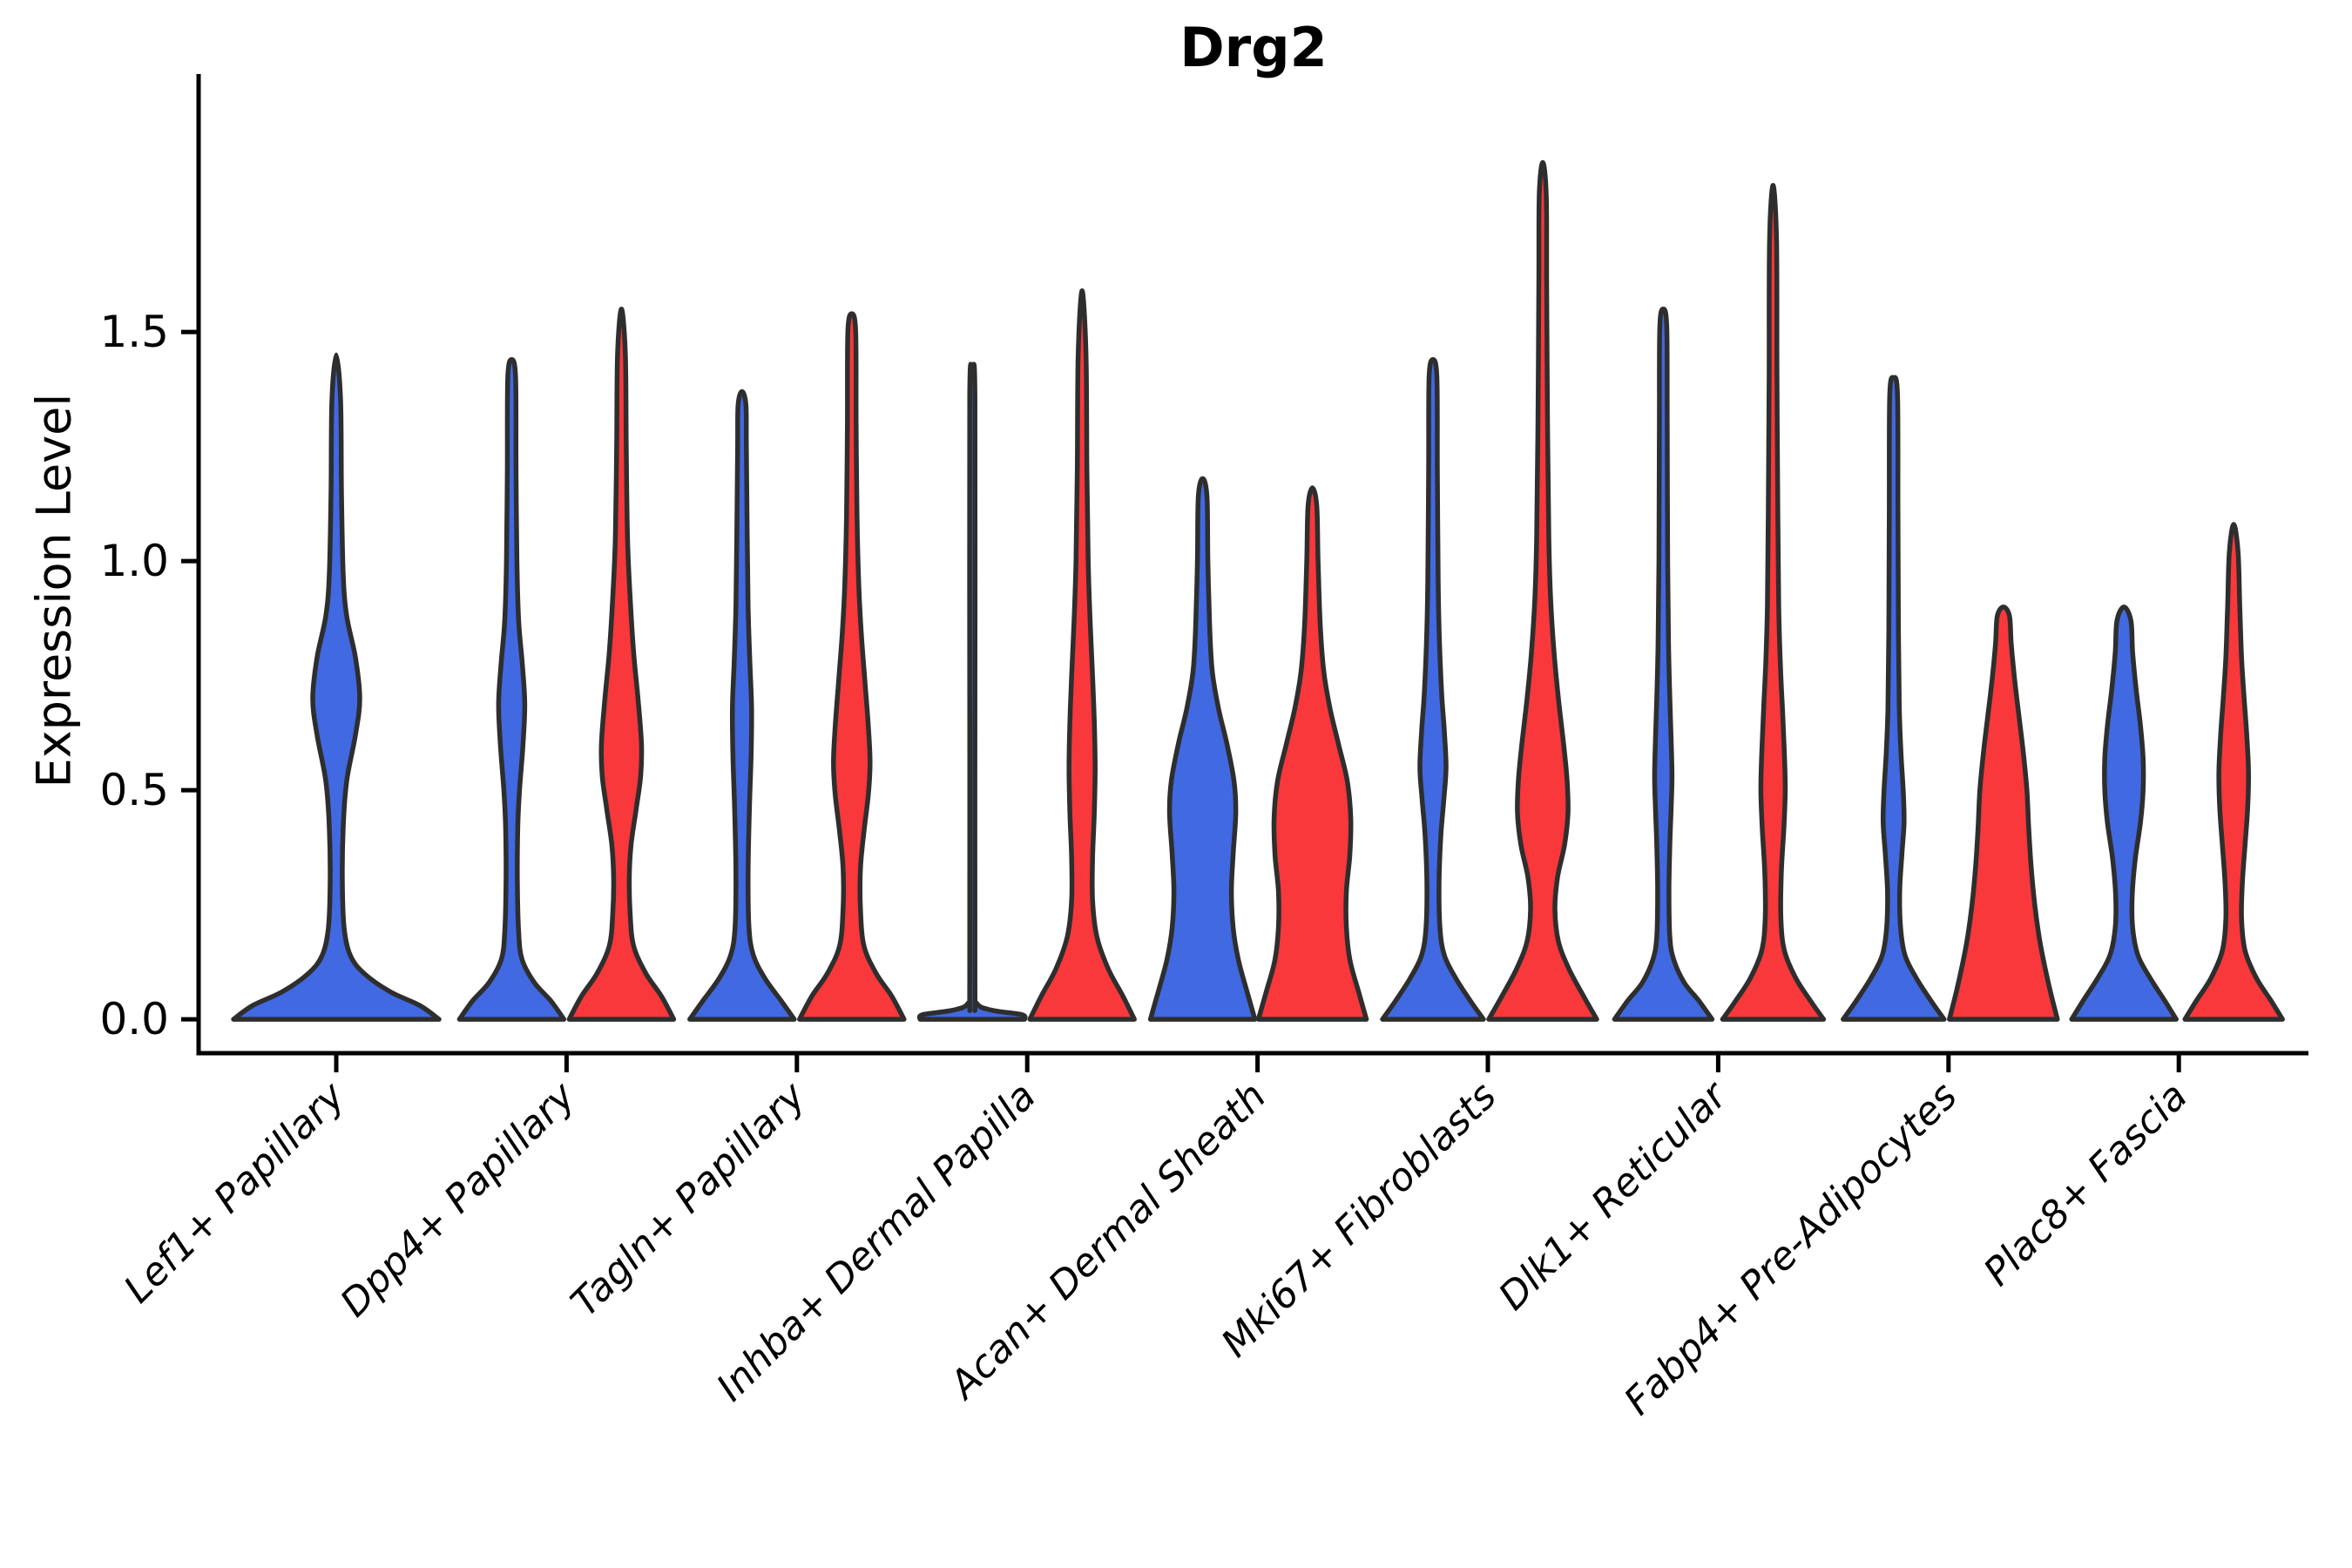 The width and height of the screenshot is (2352, 1568). Describe the element at coordinates (134, 1019) in the screenshot. I see `y-tick-label: 0.0` at that location.